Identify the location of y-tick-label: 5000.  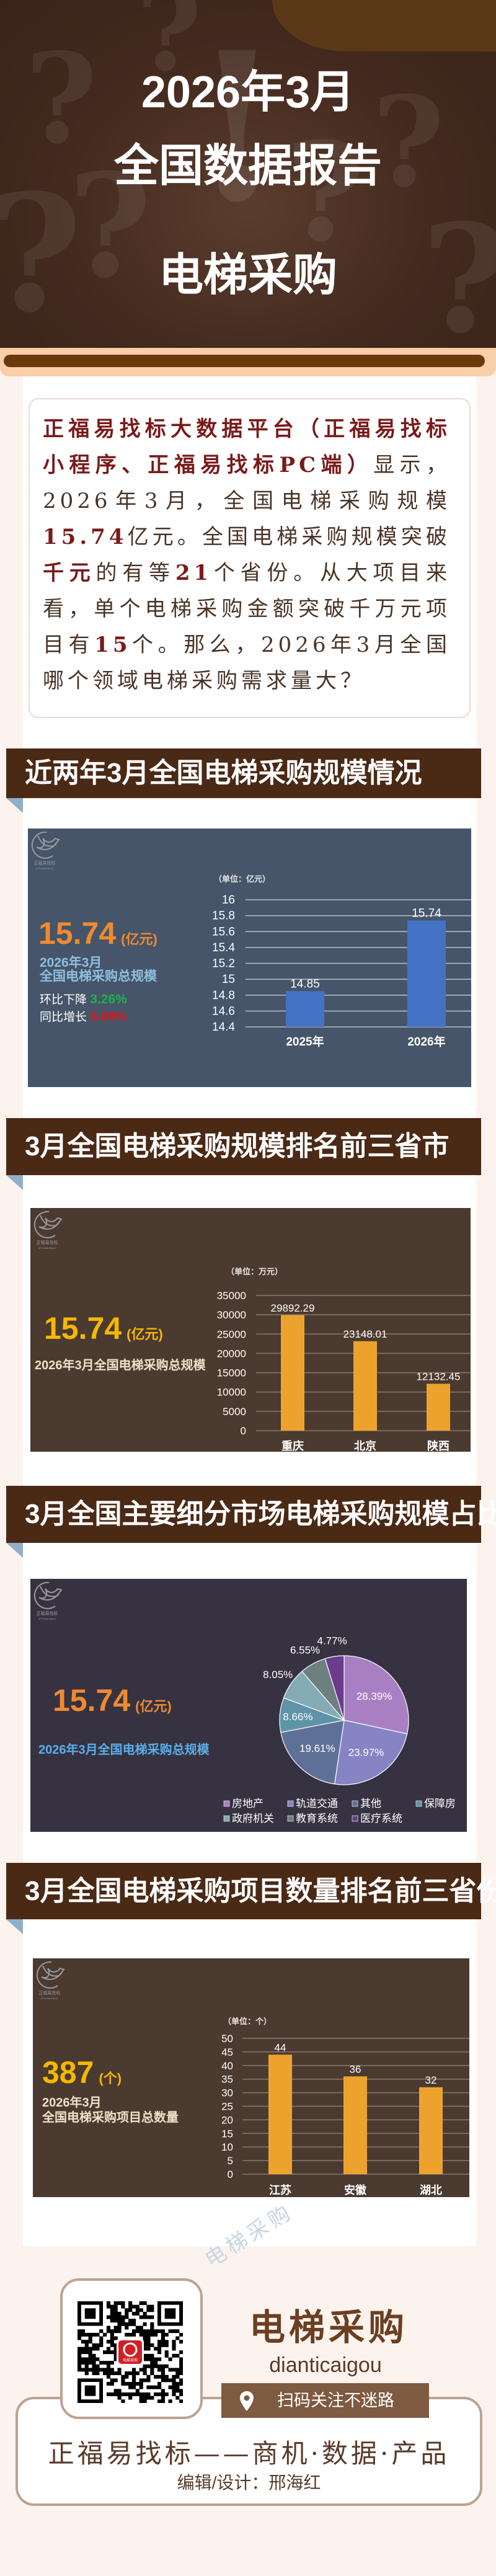
(234, 1412).